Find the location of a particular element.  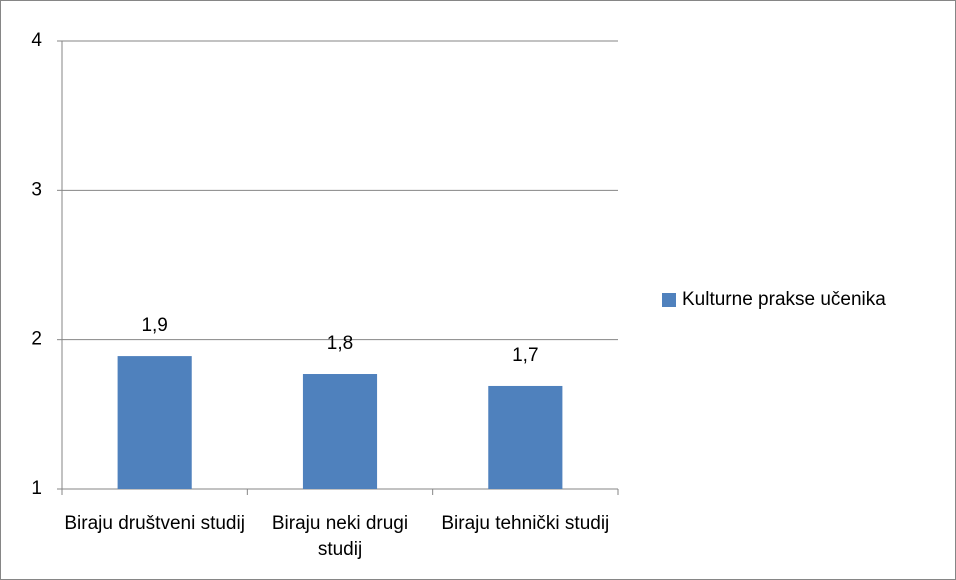

data-label: 1,7 is located at coordinates (525, 355).